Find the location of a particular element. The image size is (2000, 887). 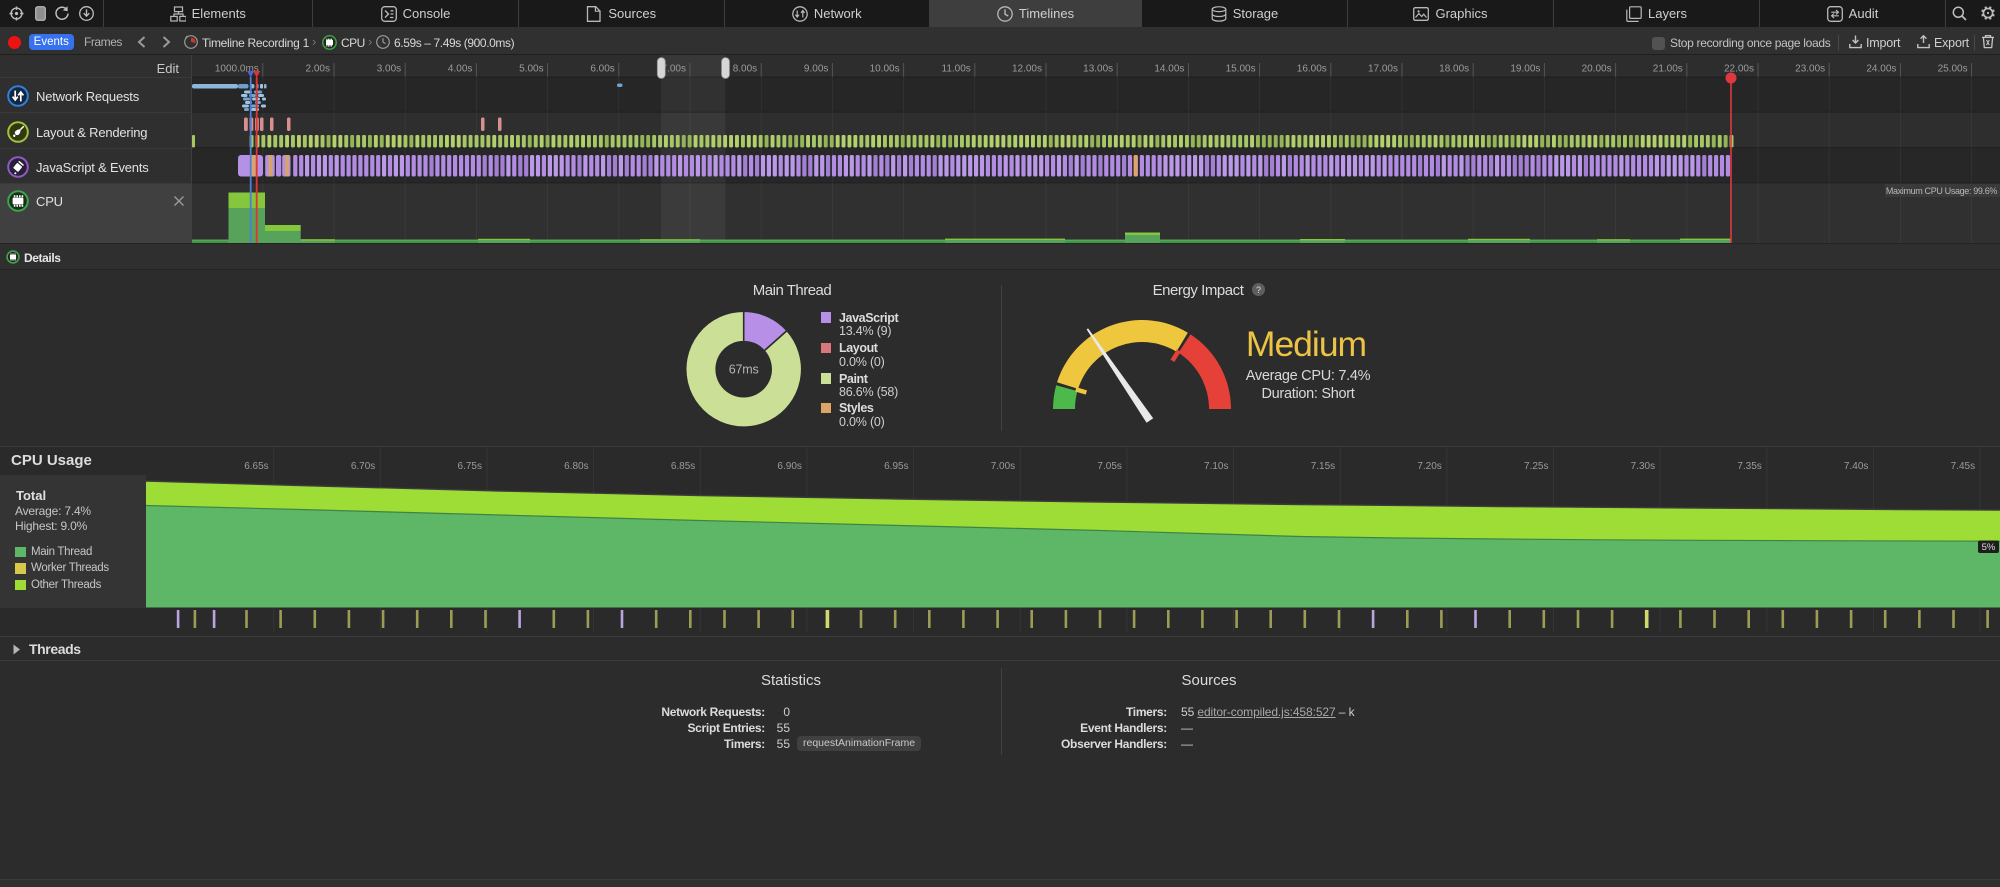

svg-text: 1000.0ms is located at coordinates (237, 69).